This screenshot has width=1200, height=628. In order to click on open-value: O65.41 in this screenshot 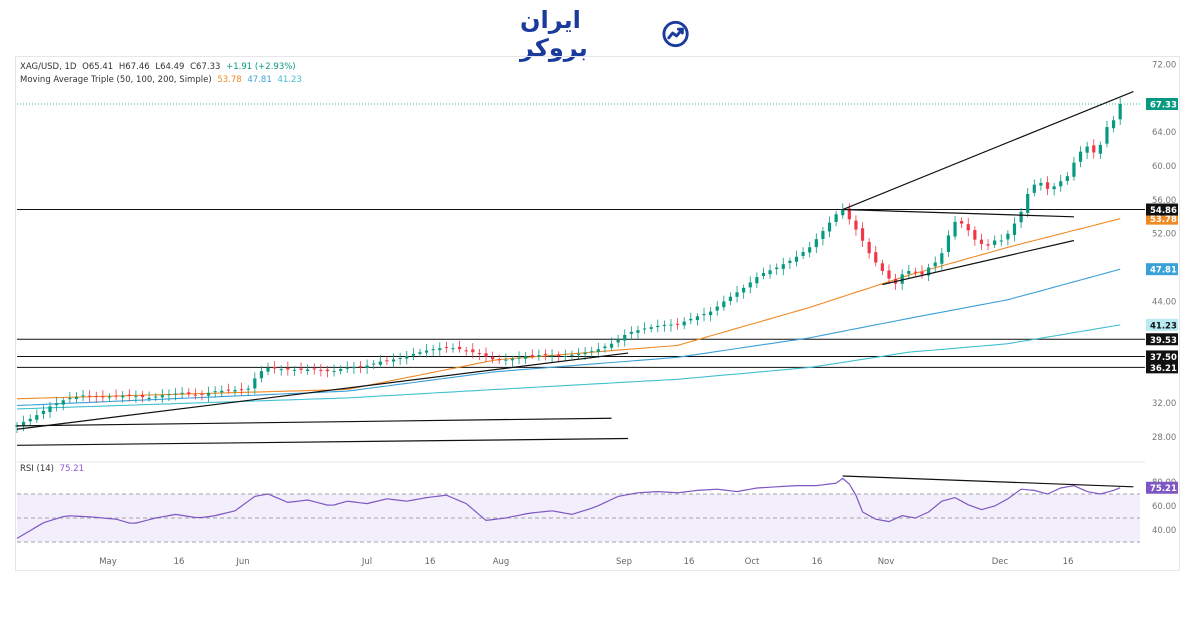, I will do `click(98, 67)`.